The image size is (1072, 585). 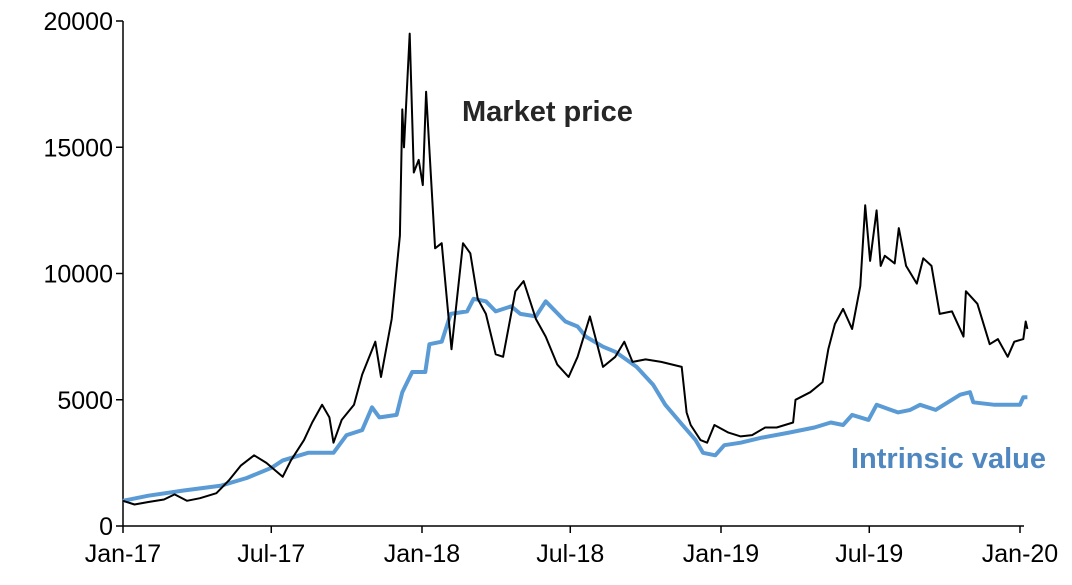 What do you see at coordinates (721, 554) in the screenshot?
I see `x-tick-label: Jan-19` at bounding box center [721, 554].